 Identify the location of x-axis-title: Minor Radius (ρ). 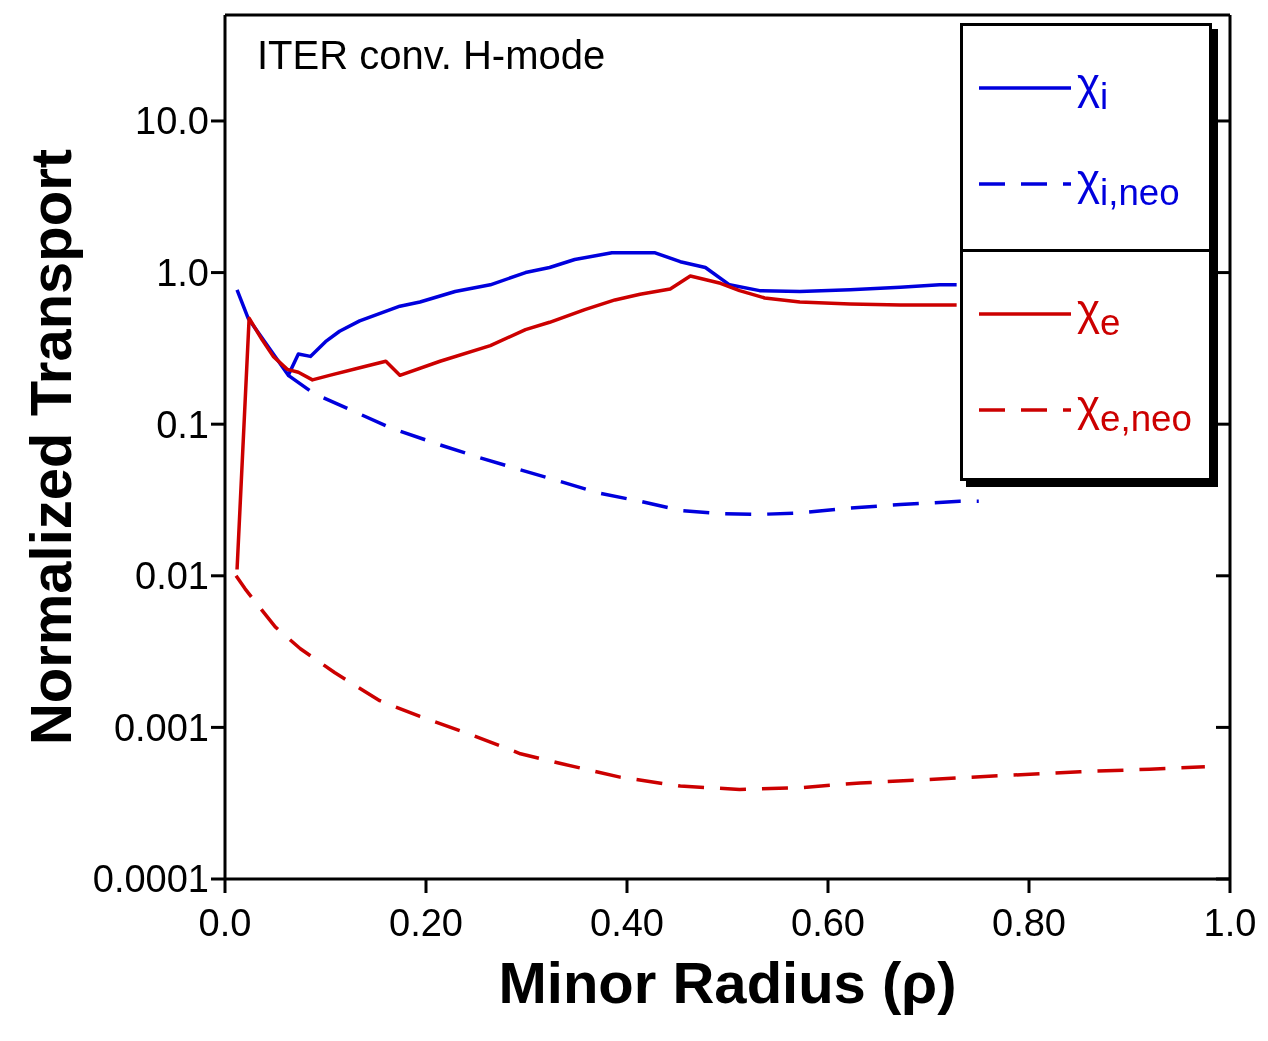
(727, 982).